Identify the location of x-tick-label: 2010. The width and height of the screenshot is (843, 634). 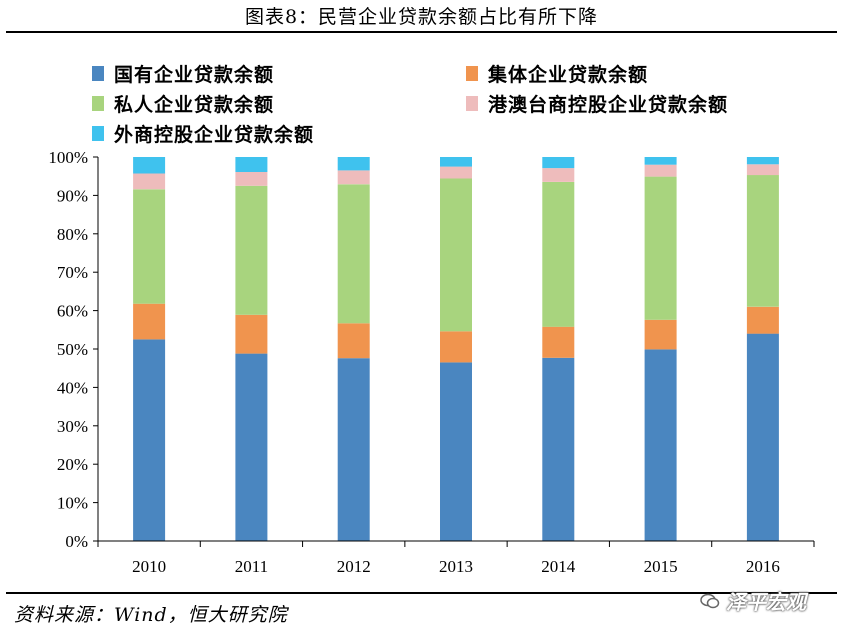
(149, 566).